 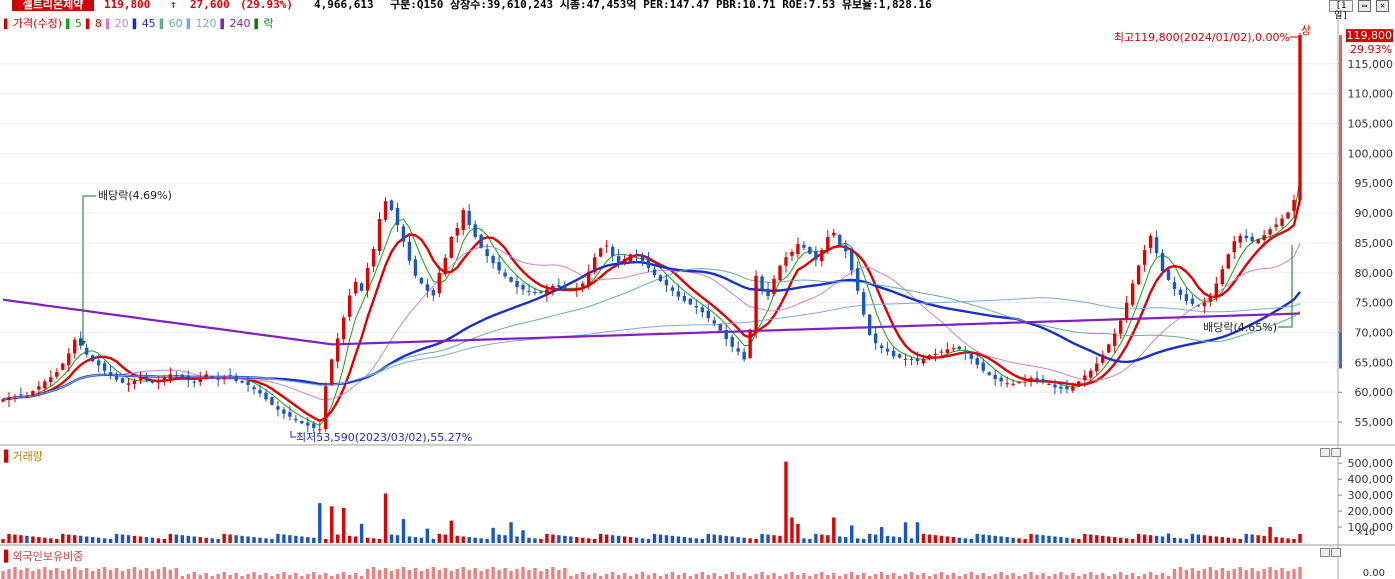 I want to click on legend-item: ▌ 5, so click(x=74, y=23).